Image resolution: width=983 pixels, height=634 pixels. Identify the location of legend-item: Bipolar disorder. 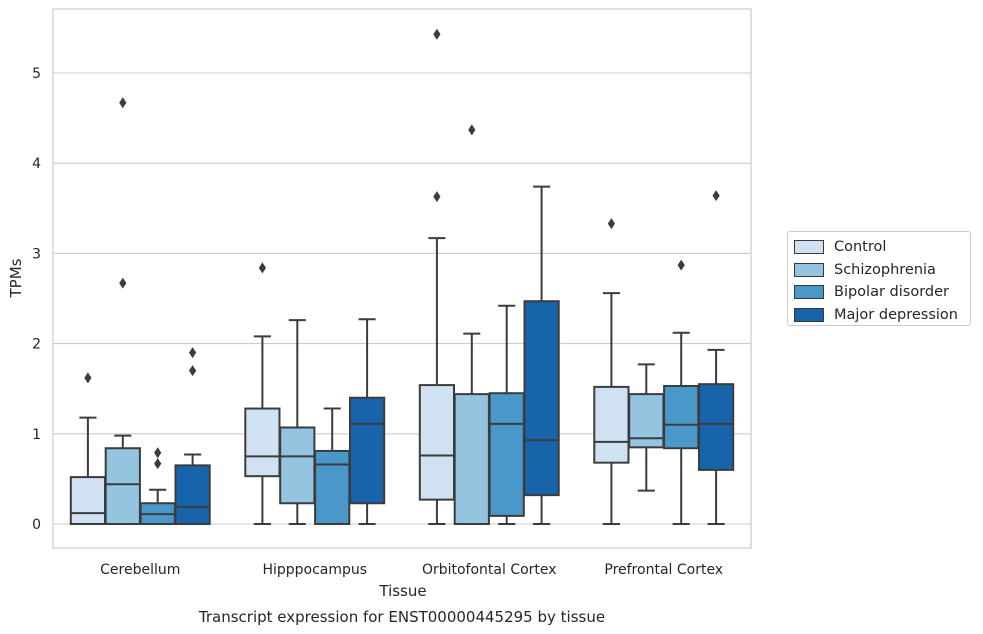
(879, 292).